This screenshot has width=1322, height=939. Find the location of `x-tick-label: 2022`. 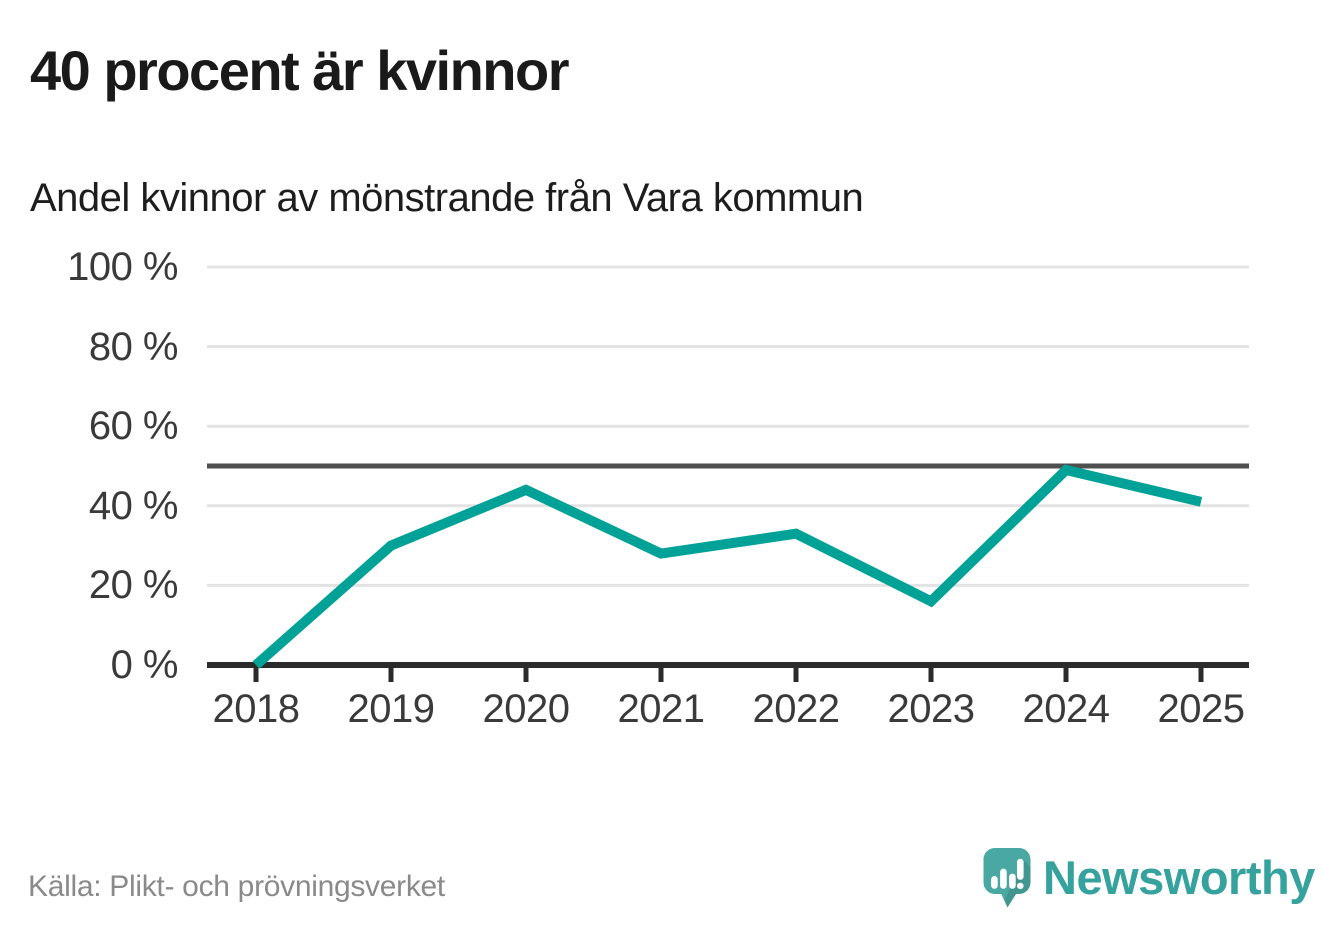

x-tick-label: 2022 is located at coordinates (796, 709).